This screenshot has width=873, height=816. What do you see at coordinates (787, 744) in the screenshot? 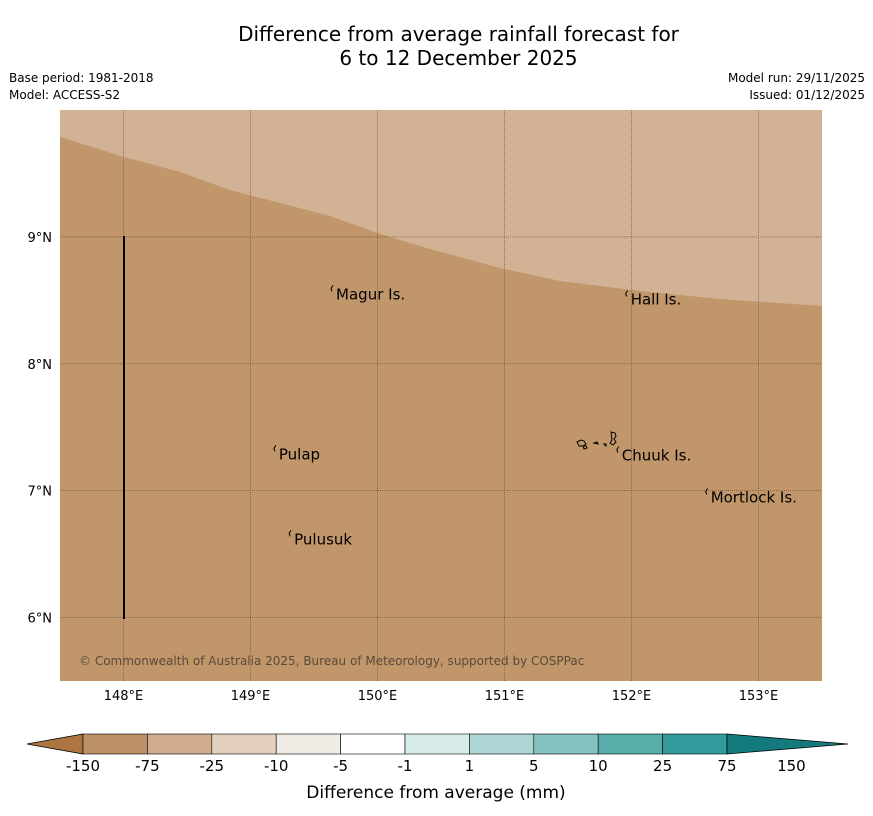
I see `colorbar-extend-high` at bounding box center [787, 744].